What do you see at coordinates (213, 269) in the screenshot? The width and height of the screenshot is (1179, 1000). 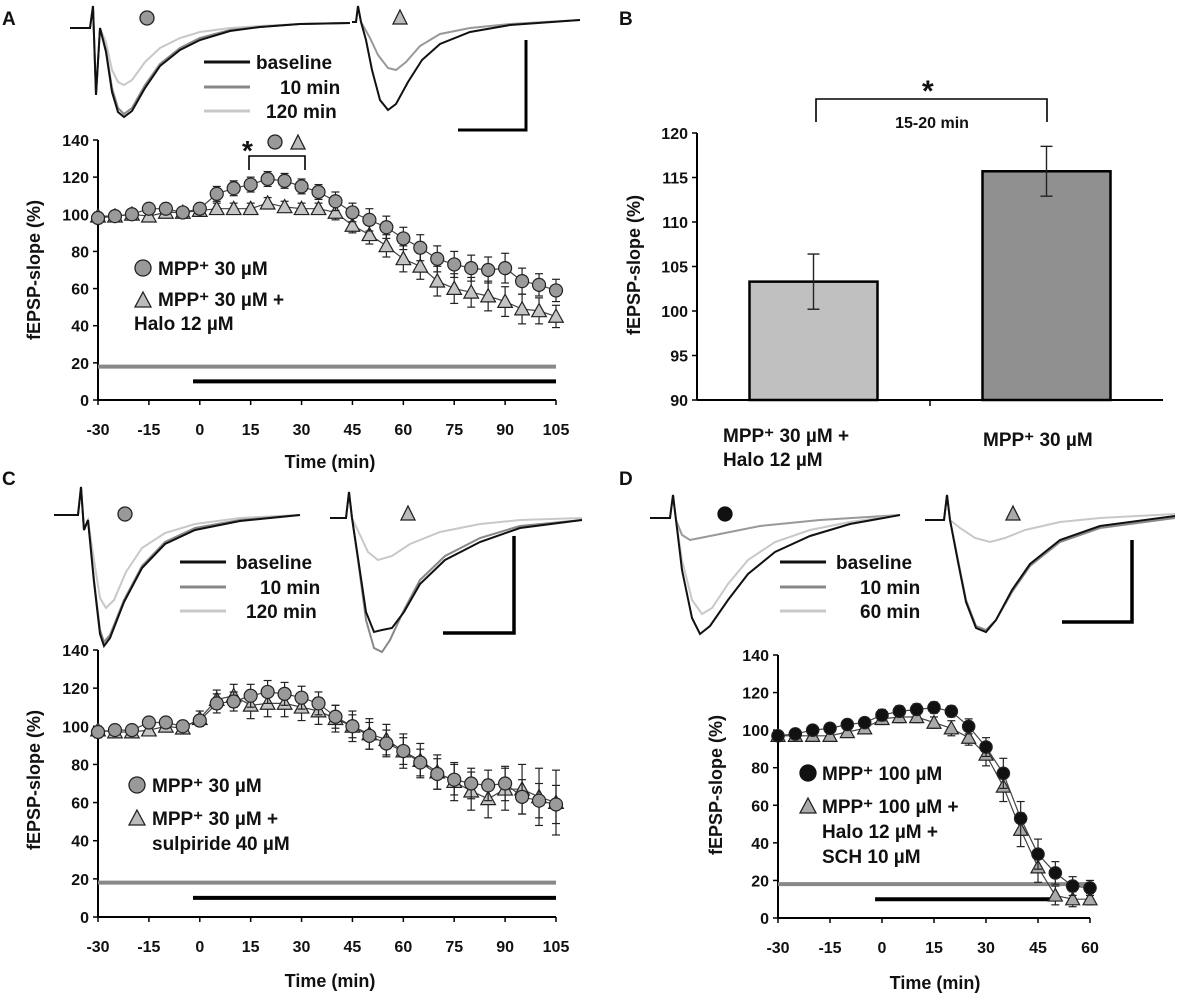 I see `legend-a-1: MPP⁺ 30 µM` at bounding box center [213, 269].